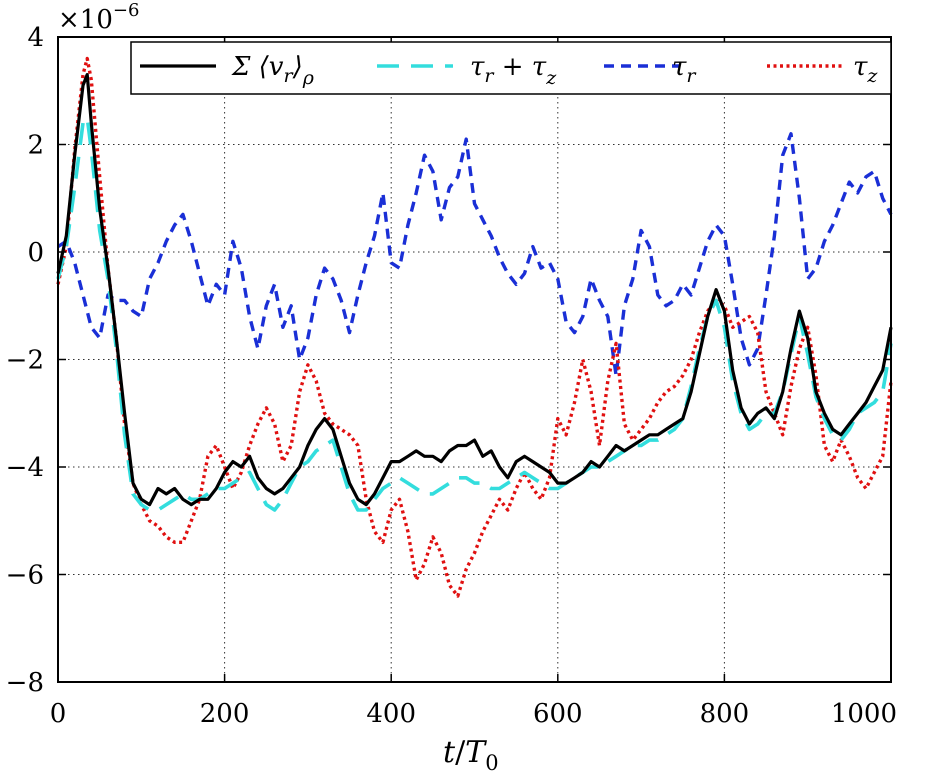 The image size is (925, 775). I want to click on x-tick-label: 1000, so click(864, 714).